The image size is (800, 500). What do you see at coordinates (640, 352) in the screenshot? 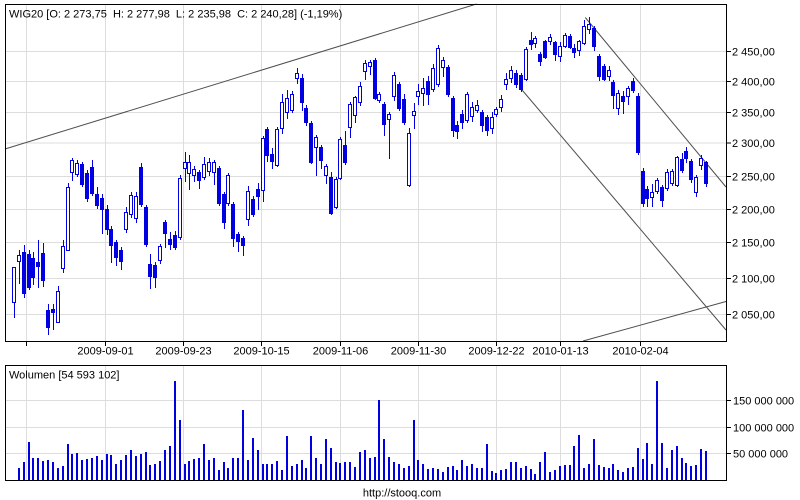
I see `svg-text: 2010-02-04` at bounding box center [640, 352].